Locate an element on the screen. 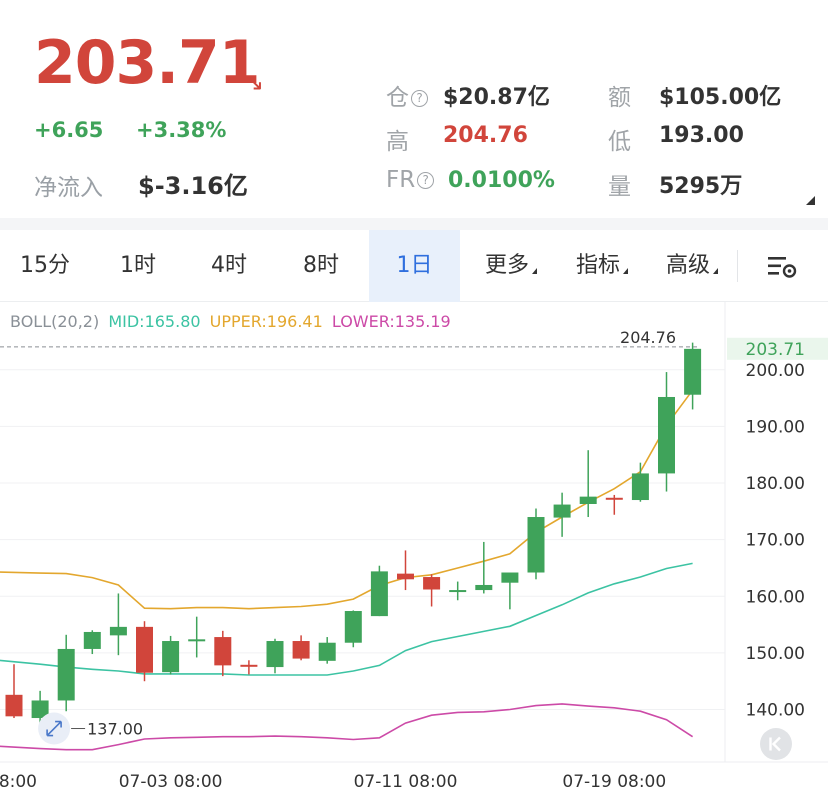  section-divider is located at coordinates (414, 224).